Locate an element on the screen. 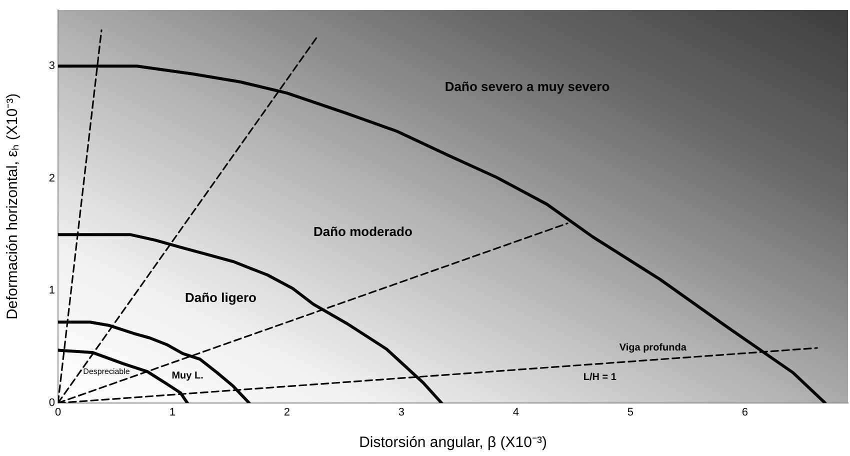 This screenshot has height=456, width=850. x-tick-label: 5 is located at coordinates (630, 412).